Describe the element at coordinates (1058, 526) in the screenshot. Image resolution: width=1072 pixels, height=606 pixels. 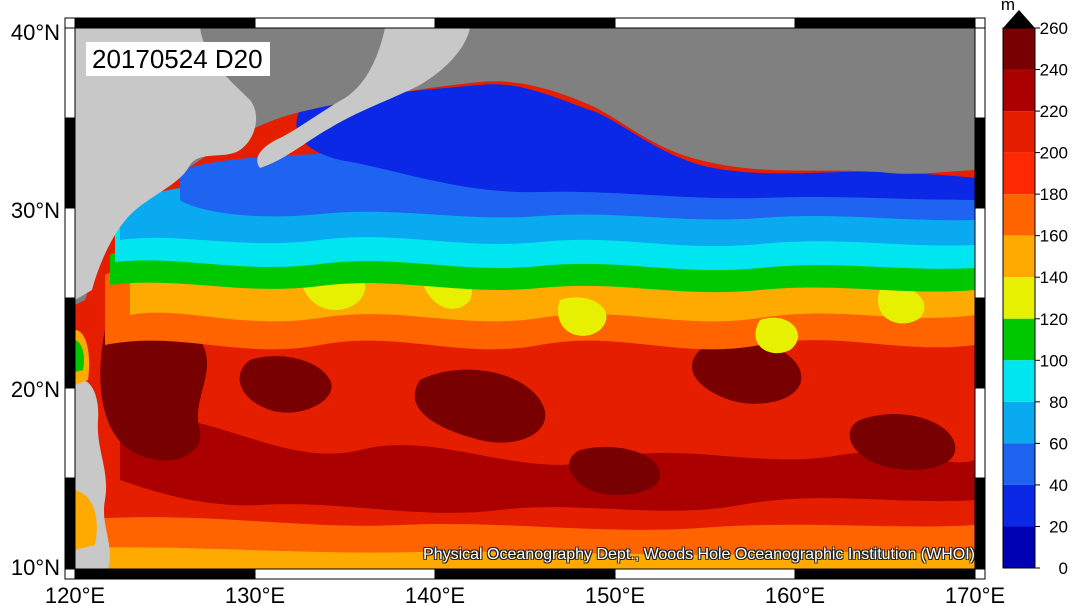
I see `colorbar-tick-label: 20` at that location.